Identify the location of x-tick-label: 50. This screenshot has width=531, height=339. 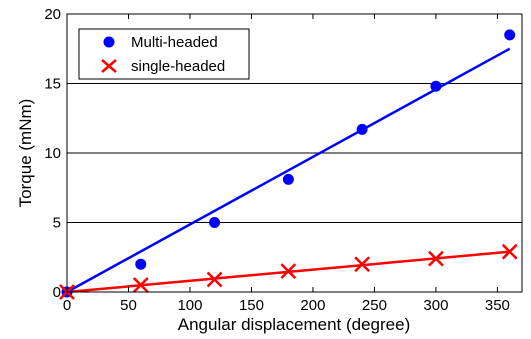
(128, 305).